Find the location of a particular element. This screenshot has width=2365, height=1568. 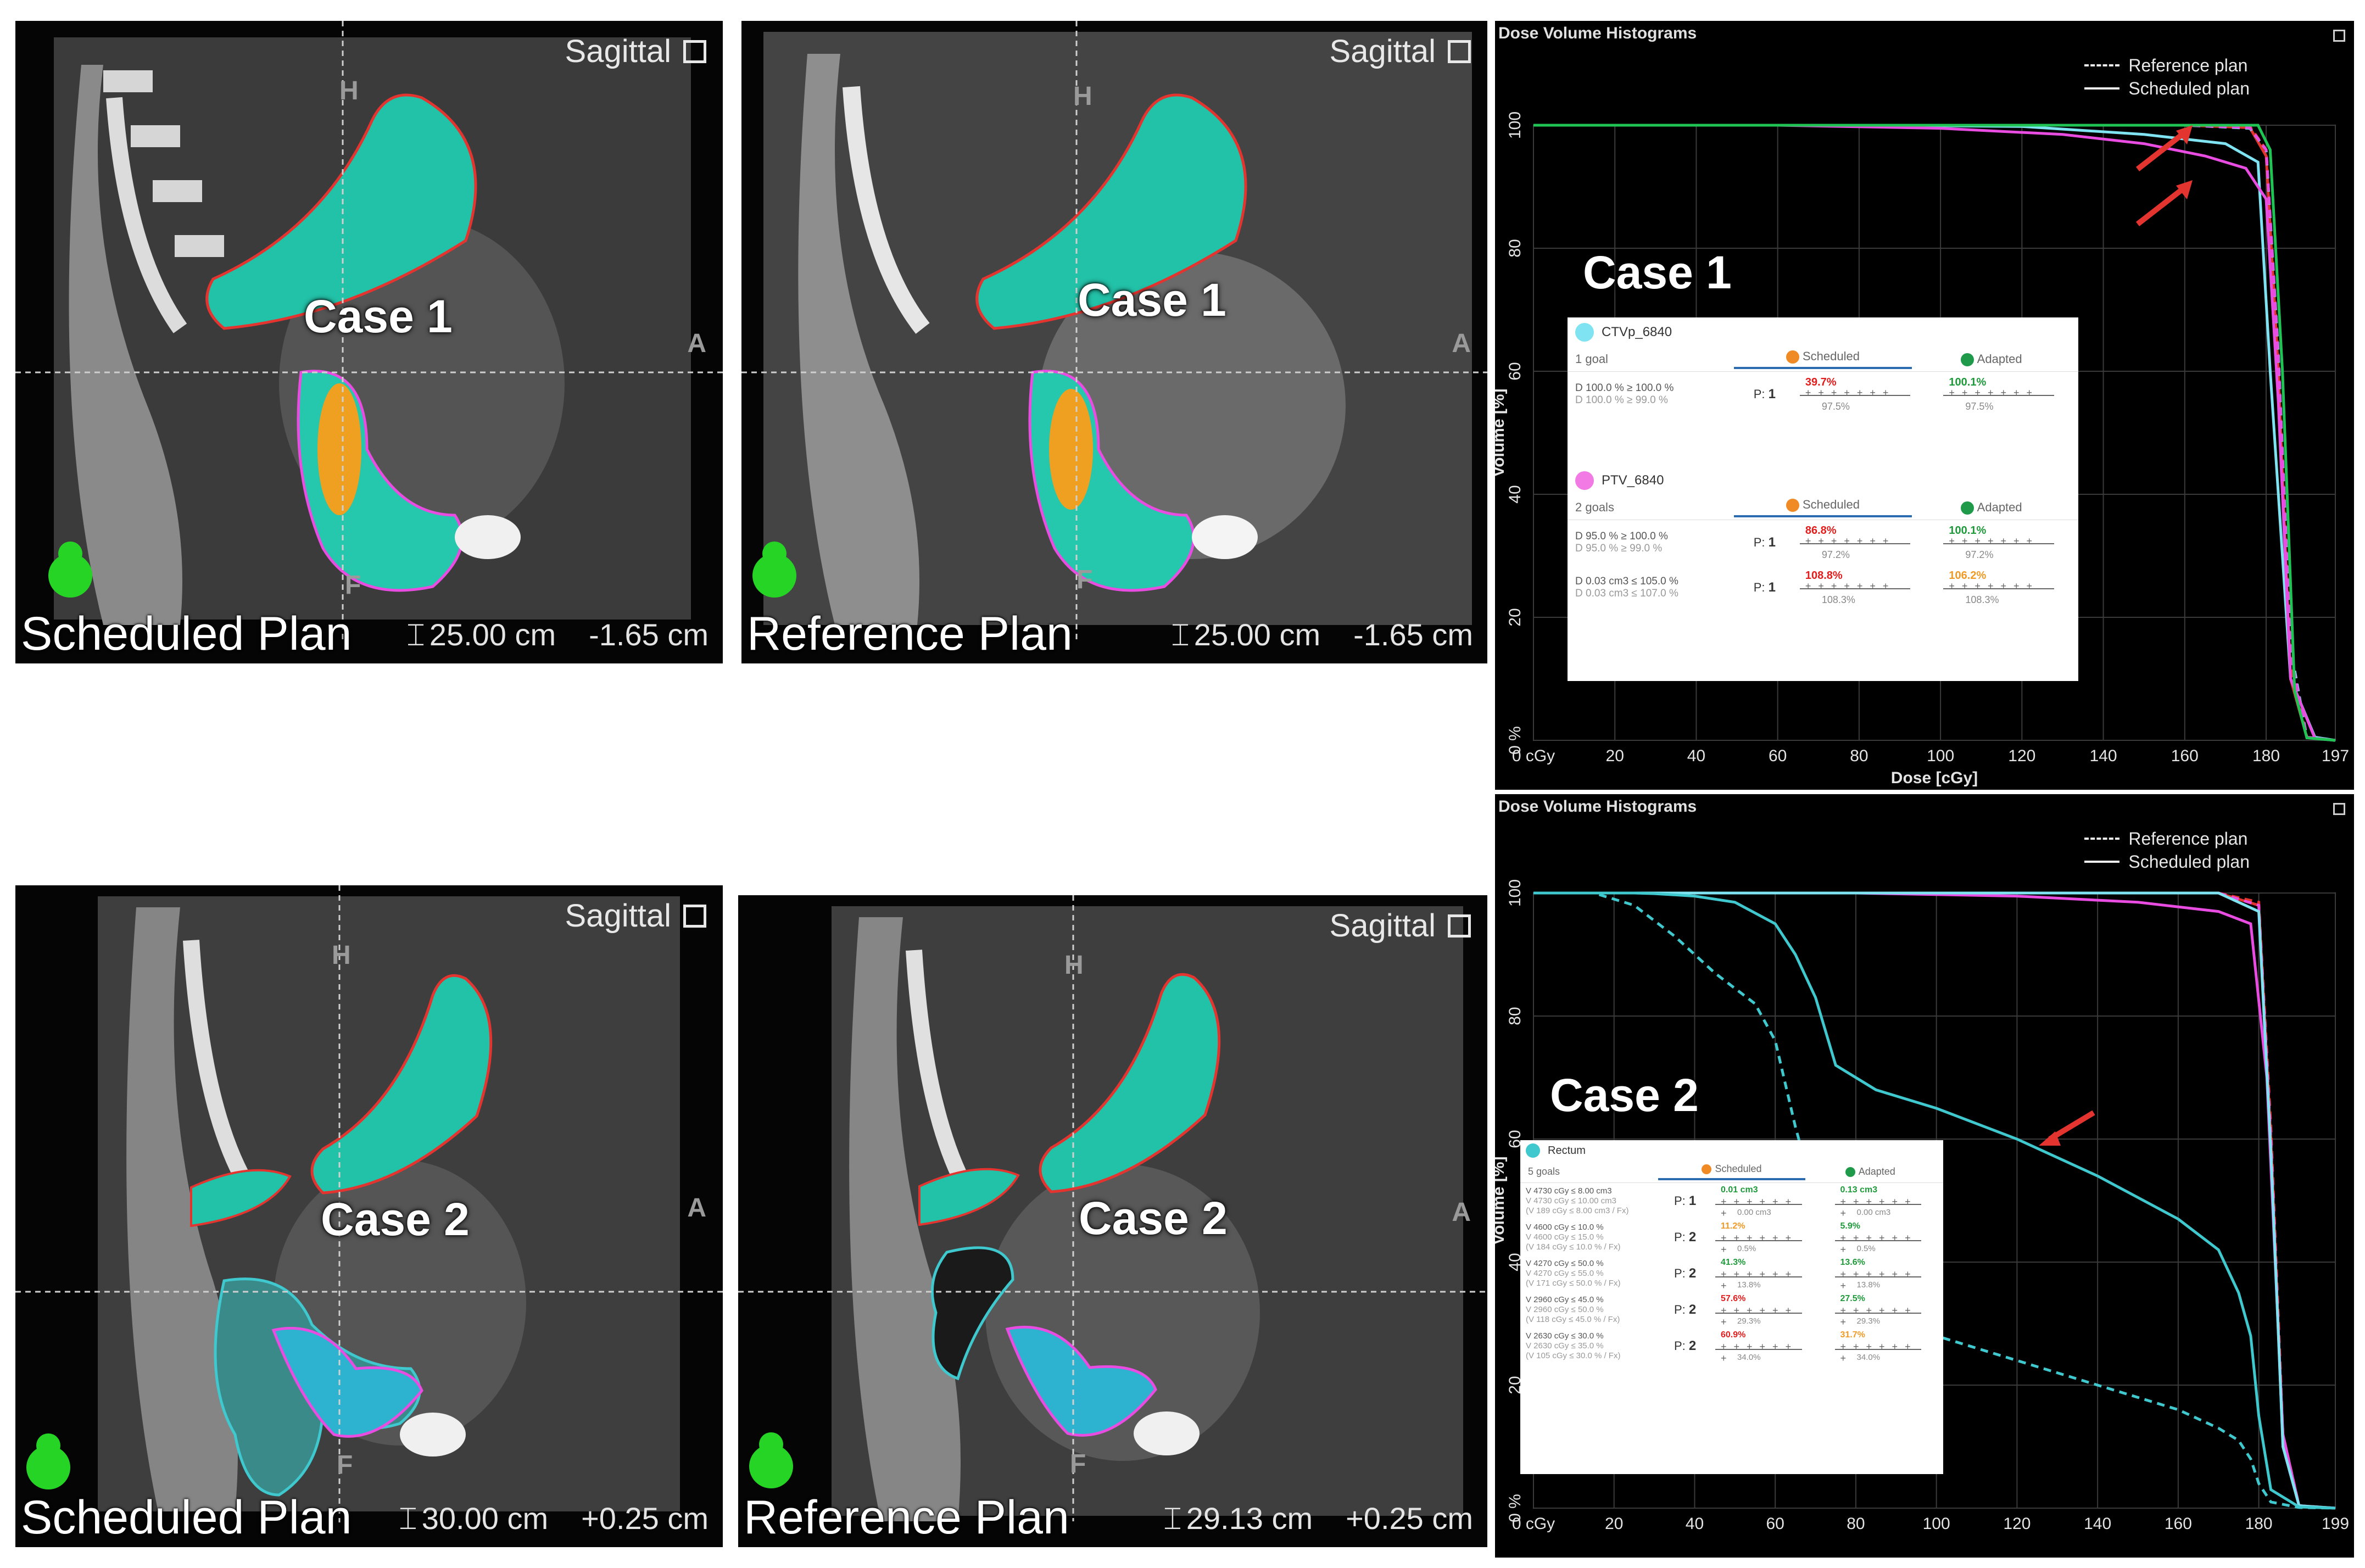

x-tick-label: 197 is located at coordinates (2335, 756).